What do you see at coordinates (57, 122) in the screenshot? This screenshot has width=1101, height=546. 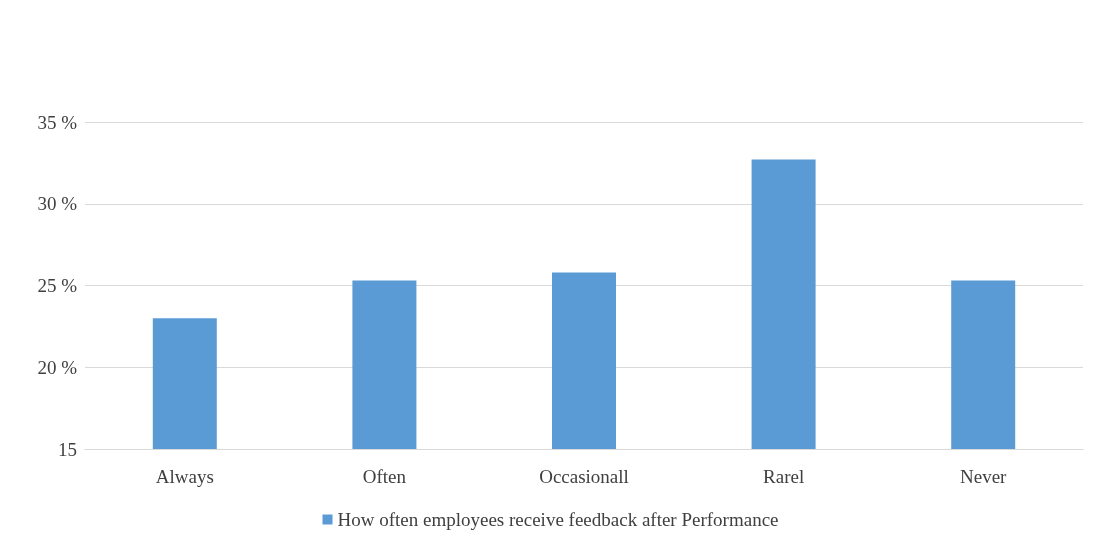 I see `y-tick-label: 35 %` at bounding box center [57, 122].